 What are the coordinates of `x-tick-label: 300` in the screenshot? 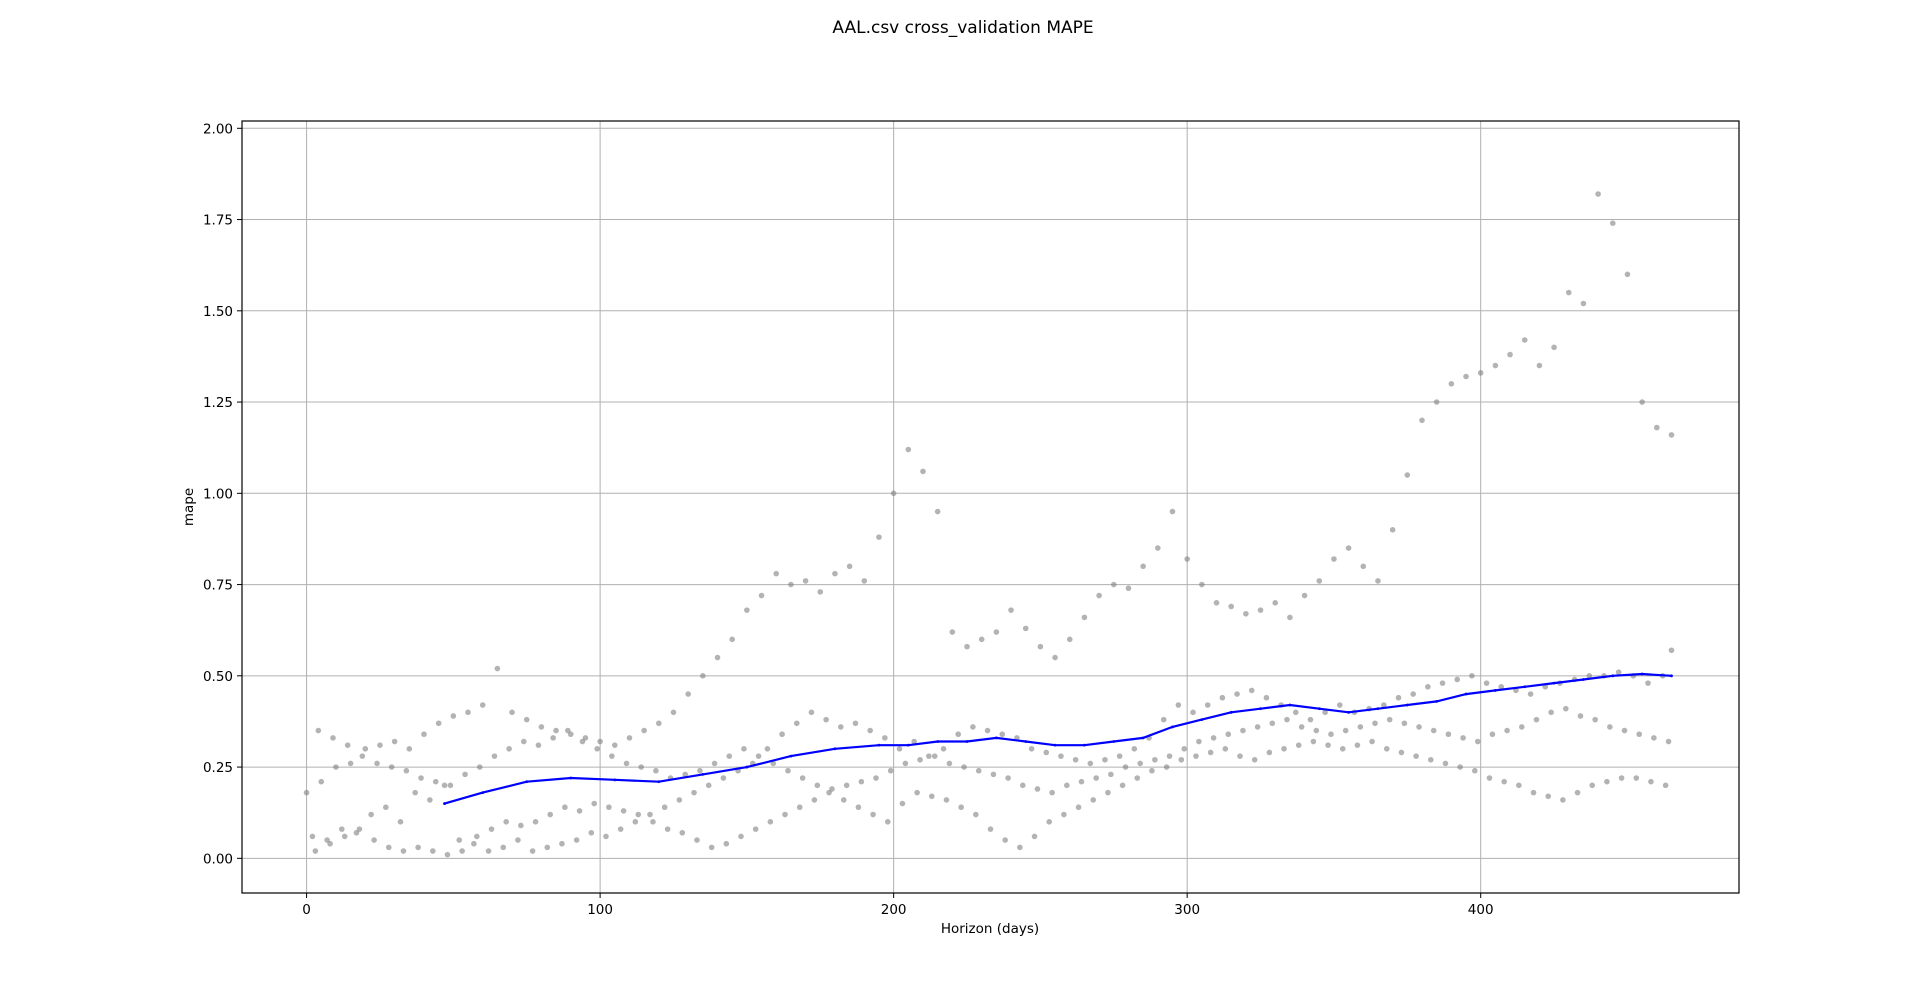 It's located at (1187, 910).